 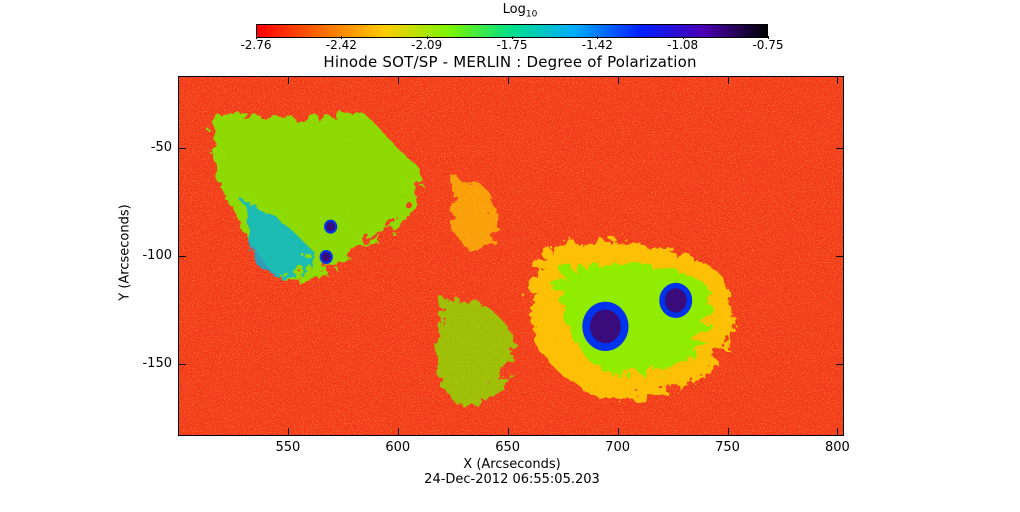 What do you see at coordinates (837, 447) in the screenshot?
I see `x-tick-label: 800` at bounding box center [837, 447].